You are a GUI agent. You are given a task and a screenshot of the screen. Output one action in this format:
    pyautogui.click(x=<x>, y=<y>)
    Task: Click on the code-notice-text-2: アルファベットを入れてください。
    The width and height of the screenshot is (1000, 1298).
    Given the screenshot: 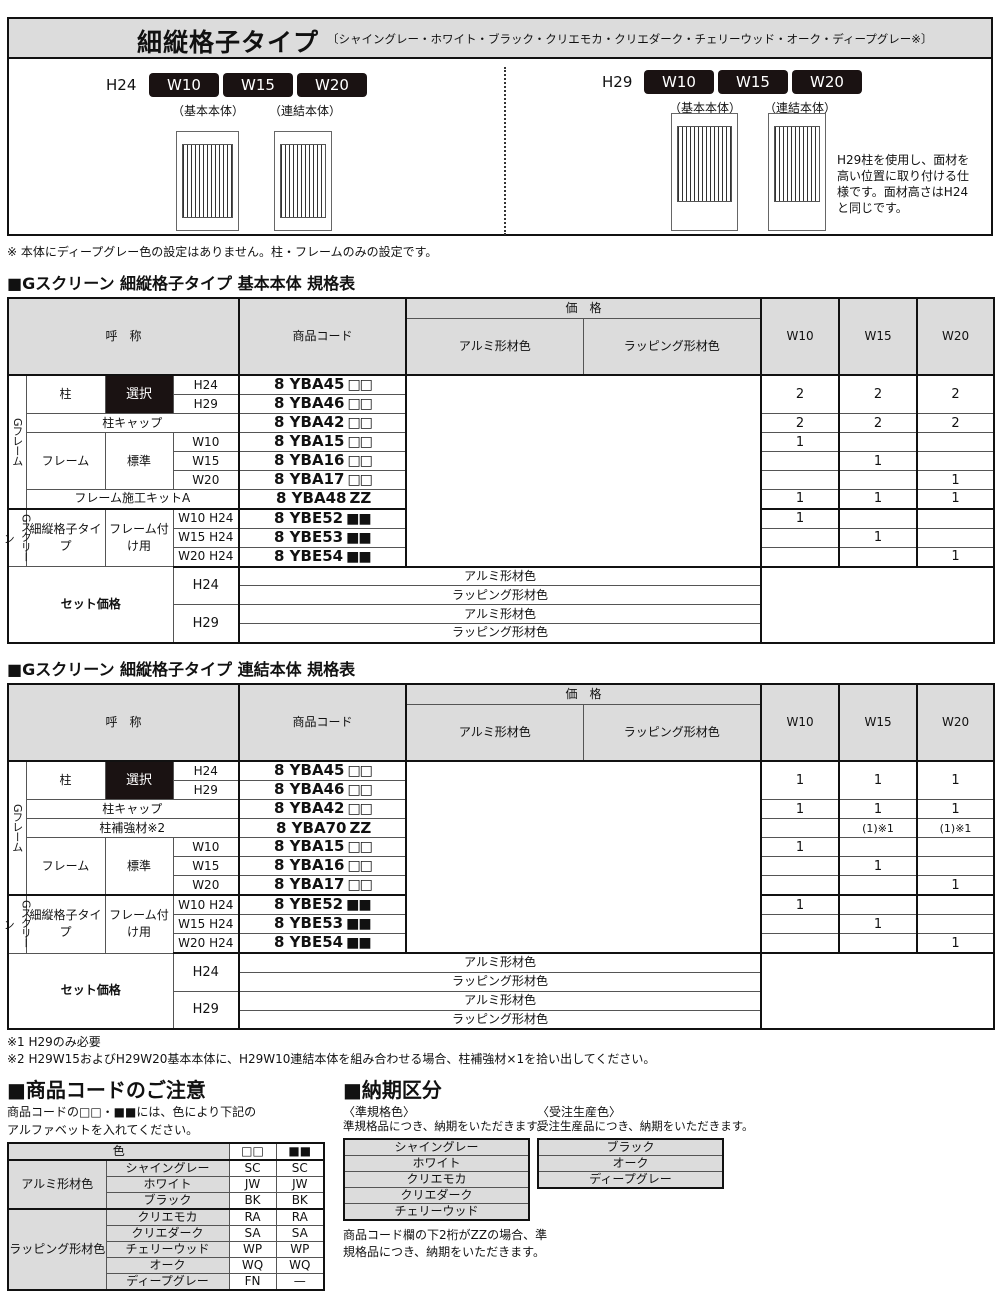 What is the action you would take?
    pyautogui.click(x=103, y=1130)
    